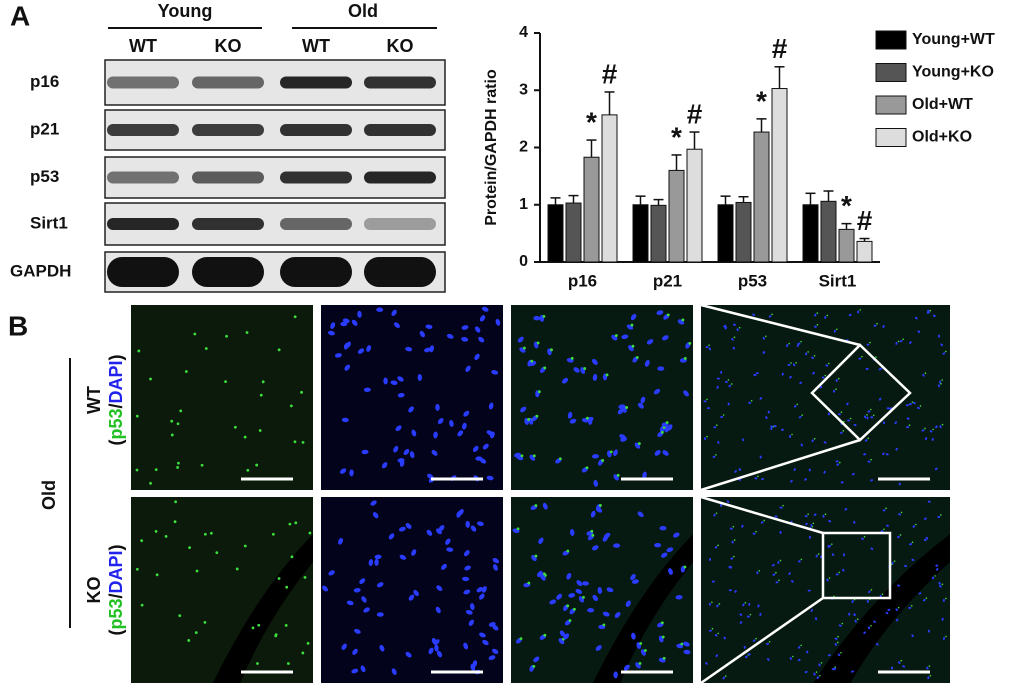 The image size is (1020, 693). Describe the element at coordinates (743, 232) in the screenshot. I see `bar` at that location.